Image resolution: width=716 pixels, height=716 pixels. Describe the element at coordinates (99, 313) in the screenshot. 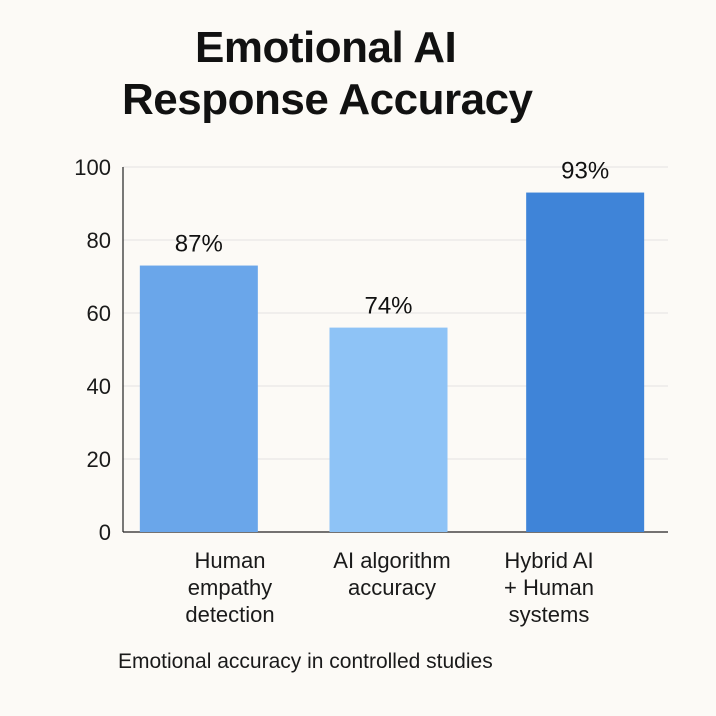

I see `y-tick-label-60: 60` at that location.